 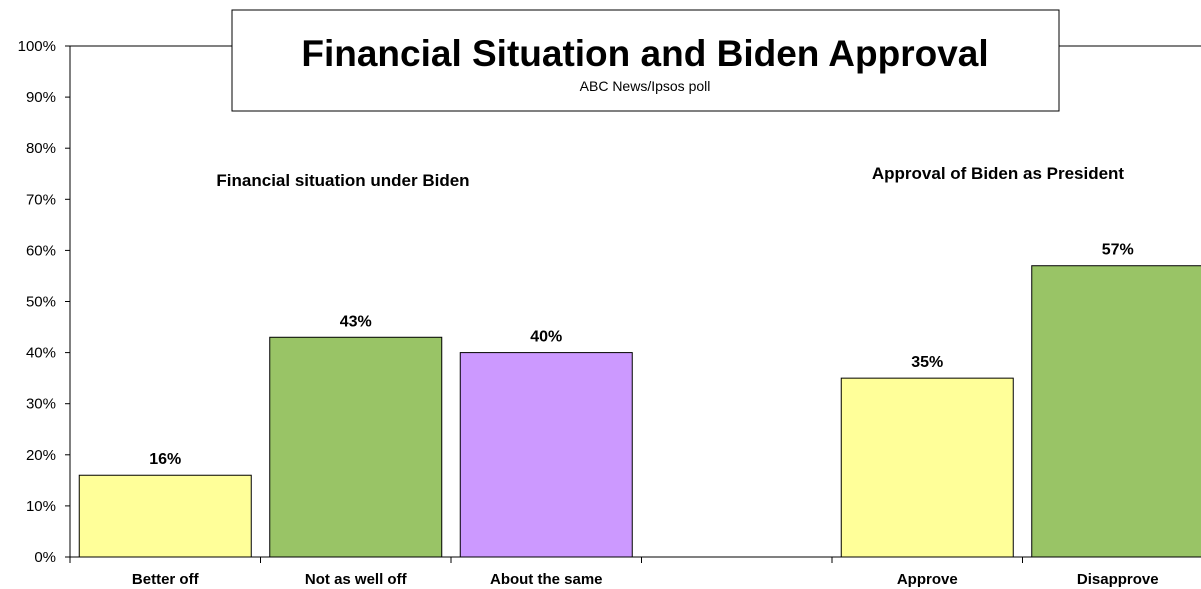 What do you see at coordinates (546, 337) in the screenshot?
I see `data-label: 40%` at bounding box center [546, 337].